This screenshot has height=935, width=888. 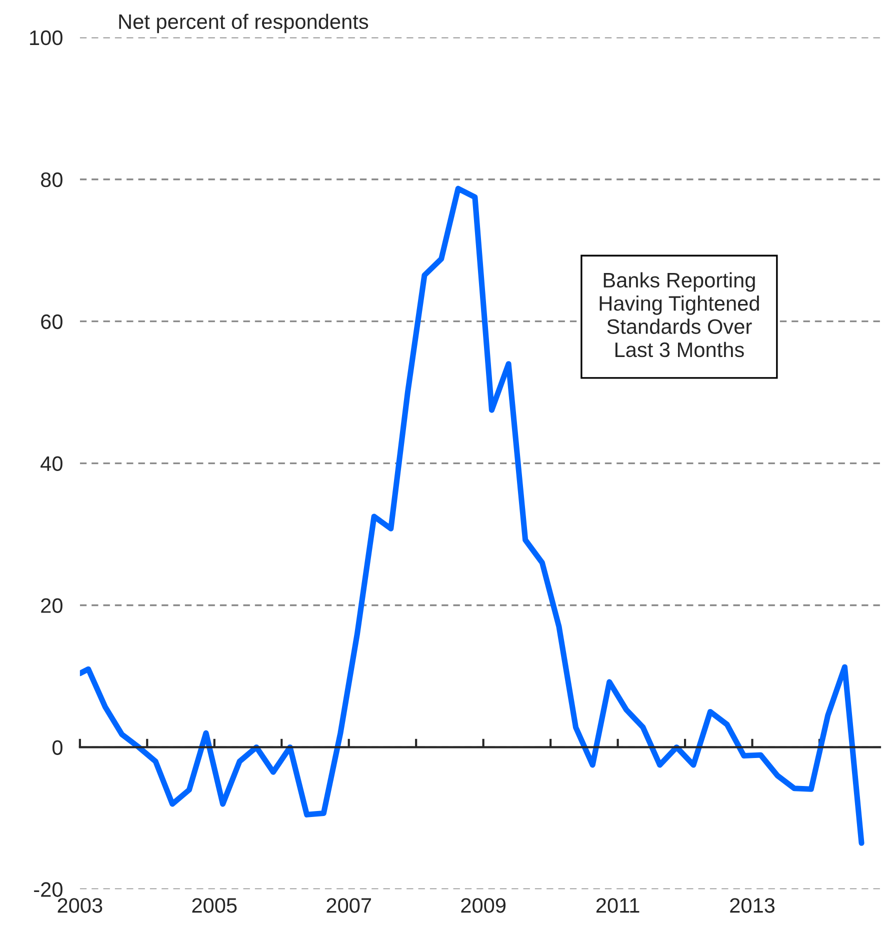 I want to click on x-tick-label: 2007, so click(x=348, y=905).